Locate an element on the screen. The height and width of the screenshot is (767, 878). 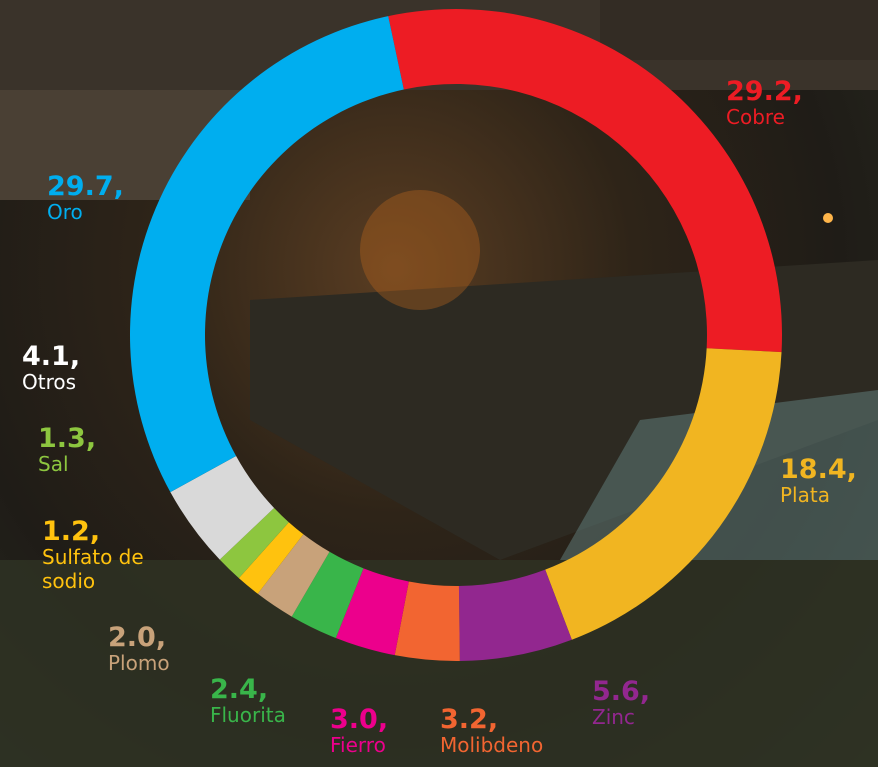
value-label: 3.2, is located at coordinates (469, 719).